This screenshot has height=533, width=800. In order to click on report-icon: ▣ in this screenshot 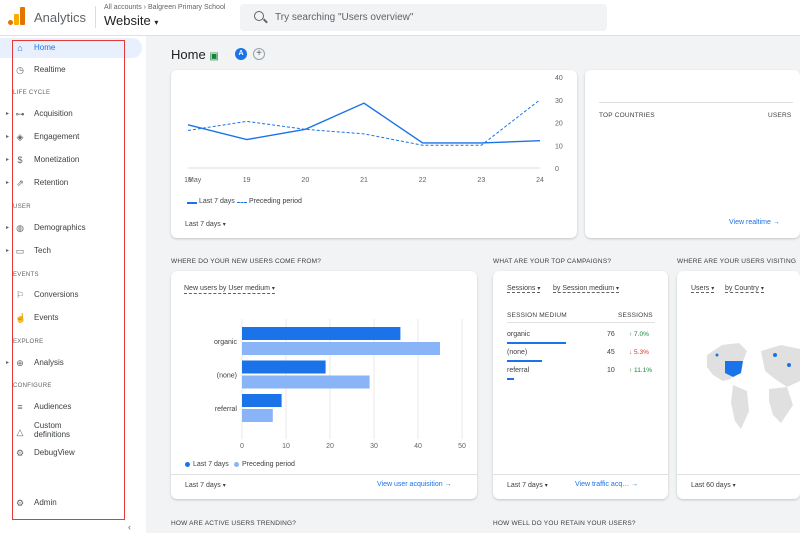, I will do `click(214, 56)`.